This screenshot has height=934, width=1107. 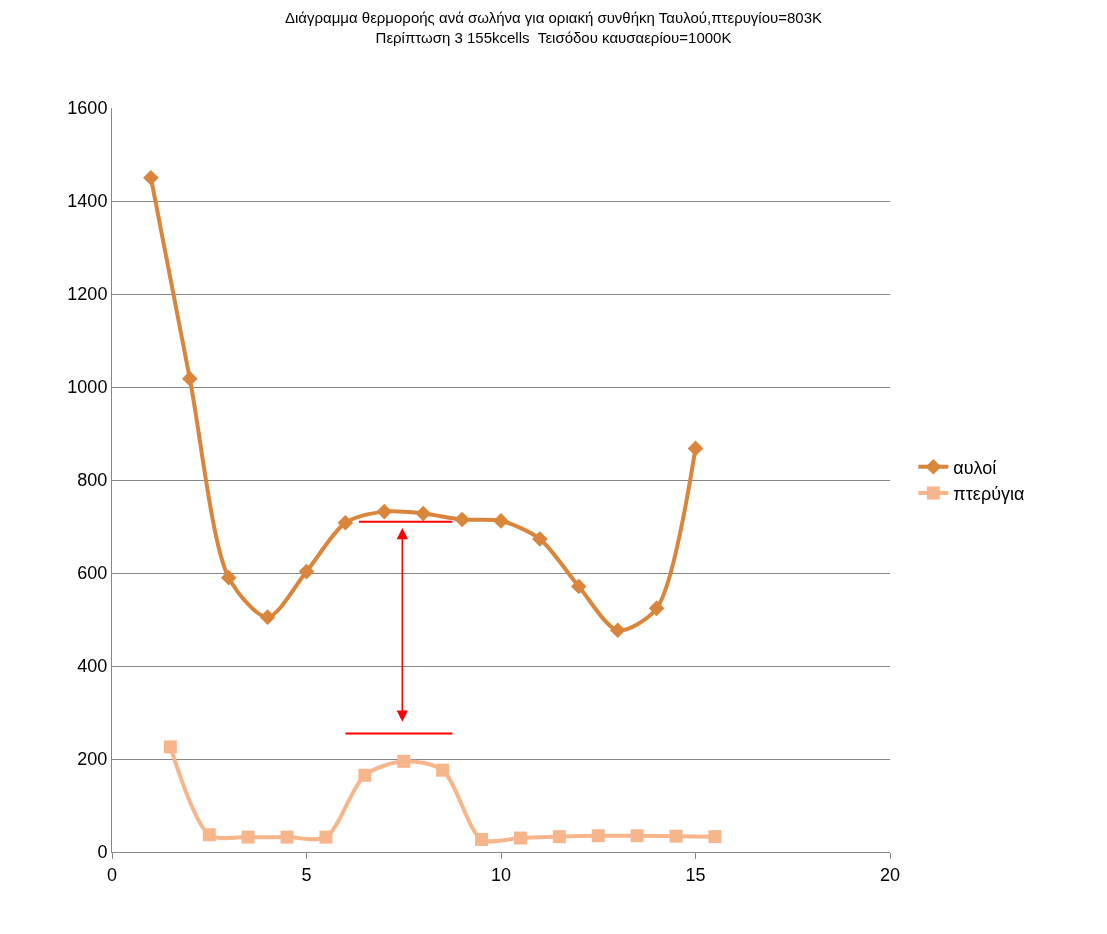 What do you see at coordinates (87, 387) in the screenshot?
I see `y-tick-label: 1000` at bounding box center [87, 387].